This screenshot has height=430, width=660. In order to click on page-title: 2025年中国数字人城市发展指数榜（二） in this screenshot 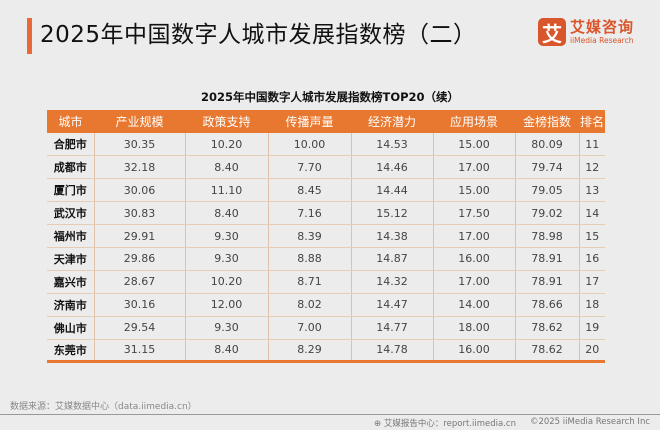, I will do `click(258, 35)`.